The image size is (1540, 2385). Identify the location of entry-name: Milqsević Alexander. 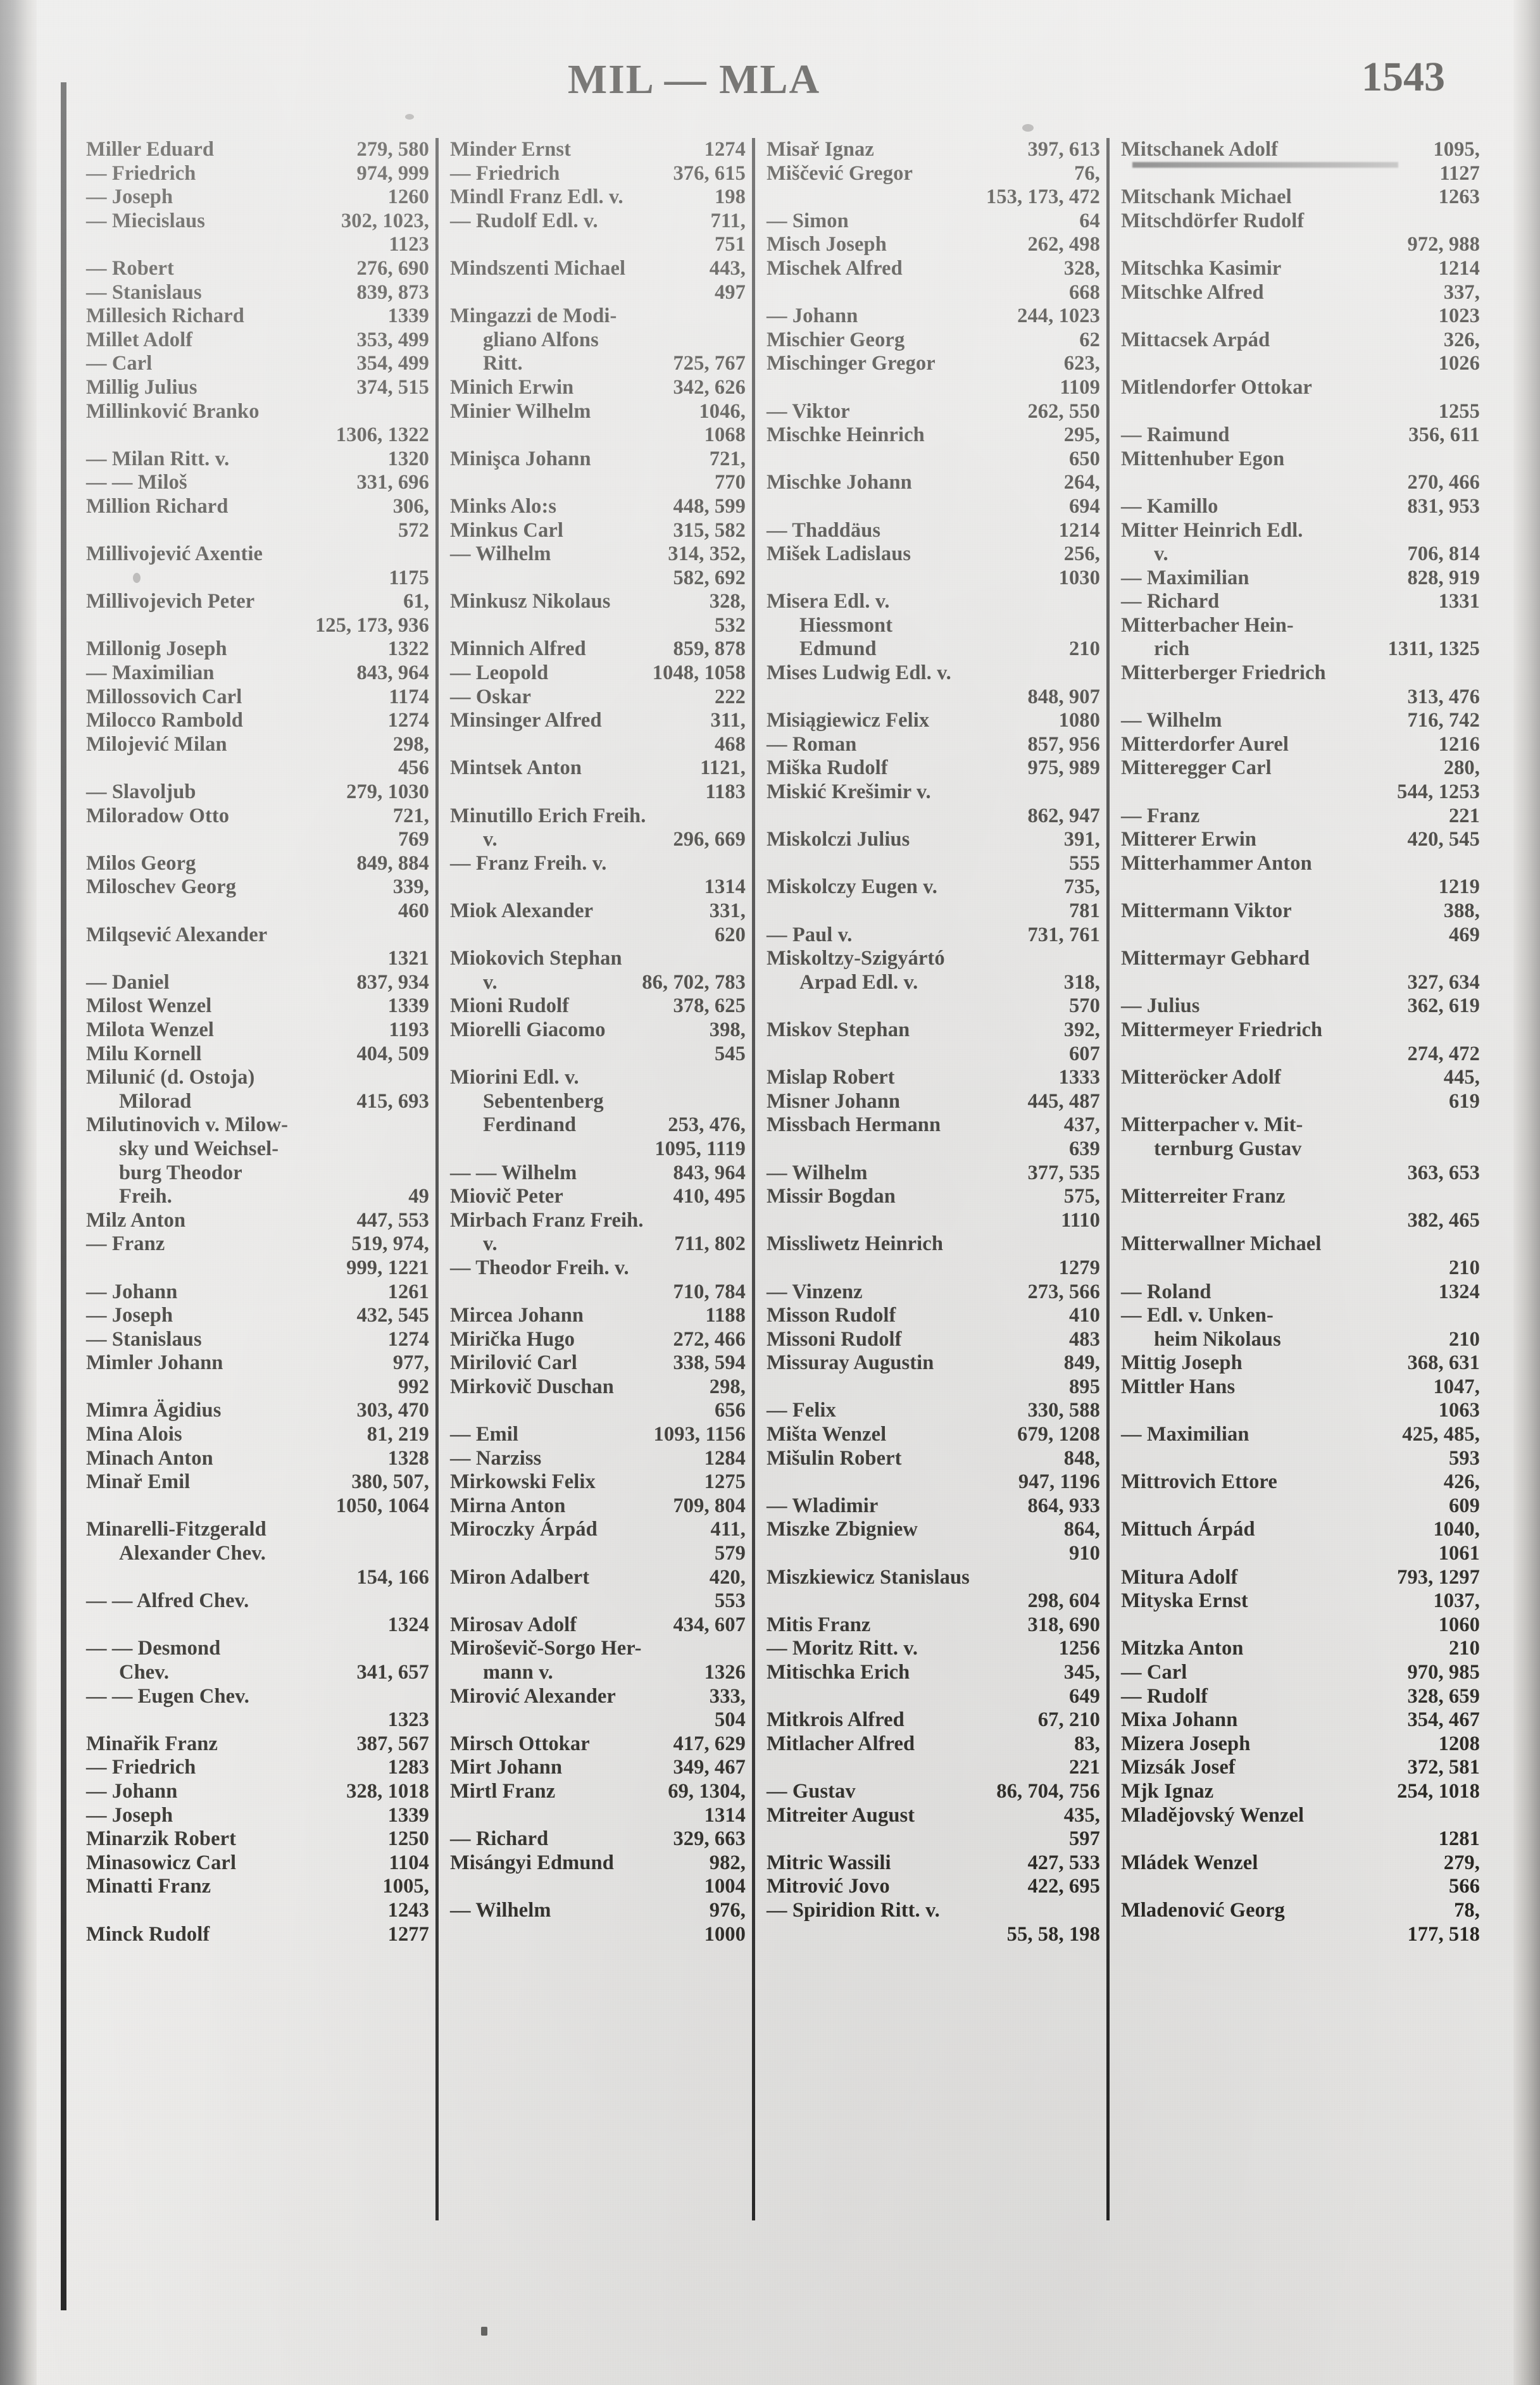
(176, 936).